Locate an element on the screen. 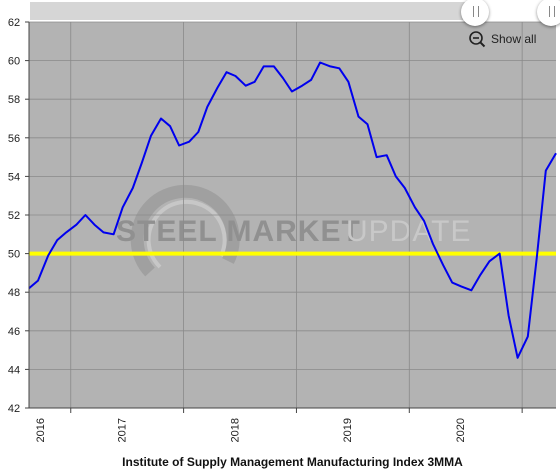  range-handle-right is located at coordinates (548, 13).